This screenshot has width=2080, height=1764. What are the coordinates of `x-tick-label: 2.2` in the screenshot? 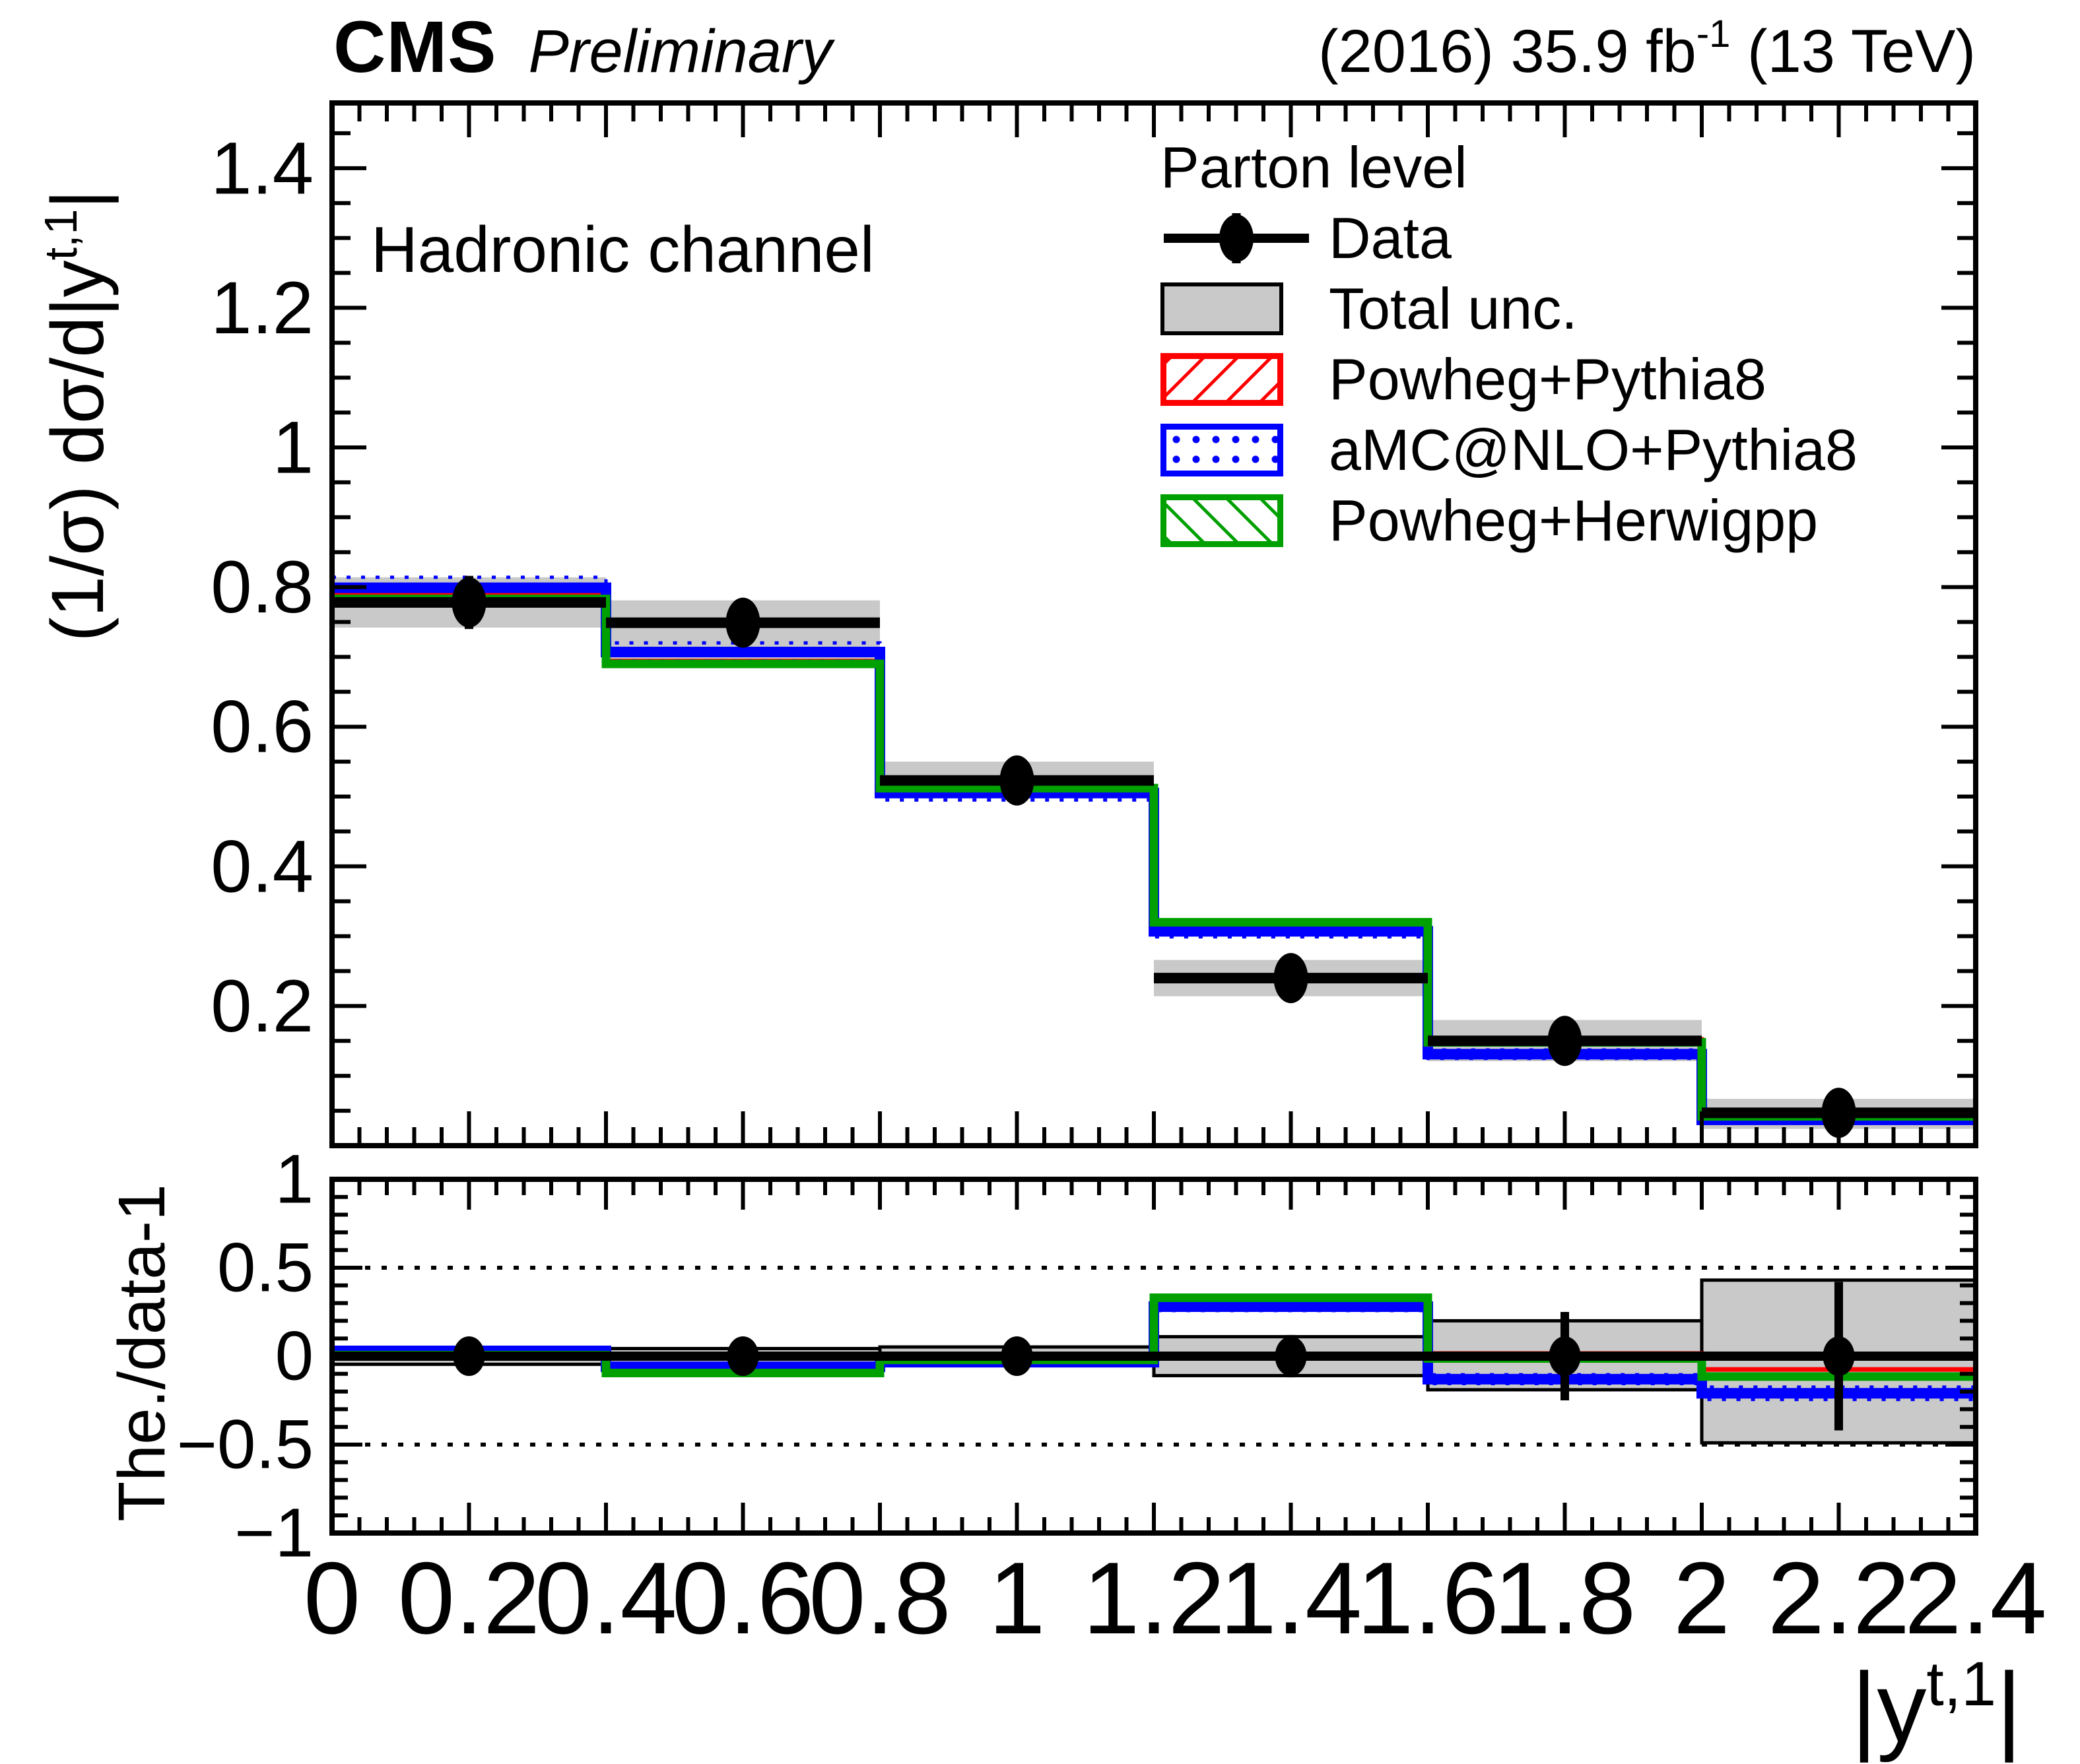 It's located at (1839, 1598).